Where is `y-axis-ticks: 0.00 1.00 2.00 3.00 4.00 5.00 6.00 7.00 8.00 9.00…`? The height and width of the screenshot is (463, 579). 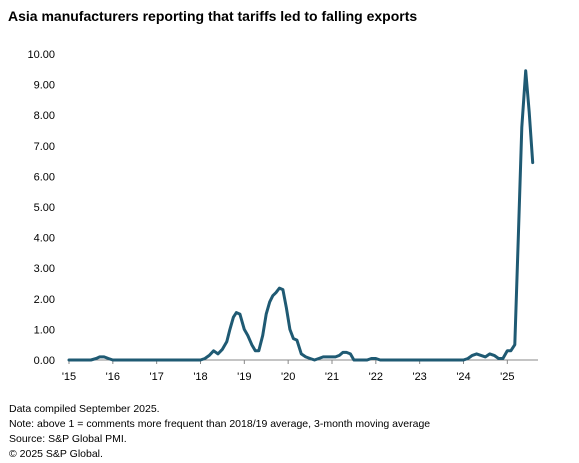 y-axis-ticks: 0.00 1.00 2.00 3.00 4.00 5.00 6.00 7.00 8.00 9.00… is located at coordinates (41, 208).